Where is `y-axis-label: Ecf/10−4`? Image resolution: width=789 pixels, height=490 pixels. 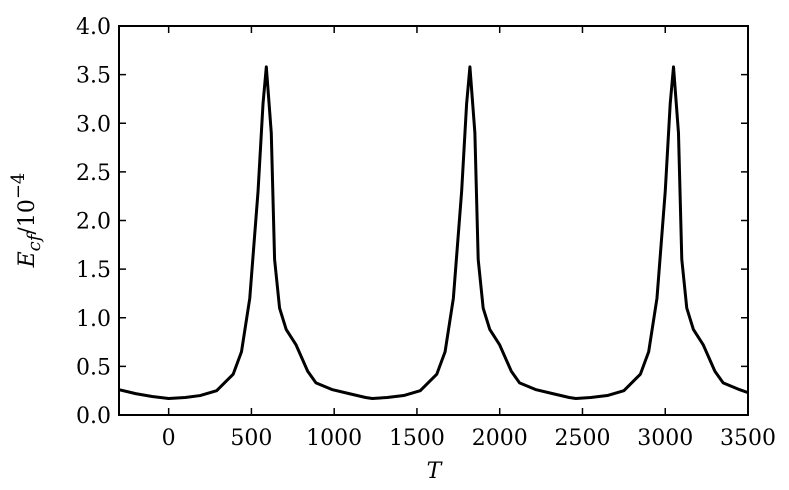
y-axis-label: Ecf/10−4 is located at coordinates (26, 221).